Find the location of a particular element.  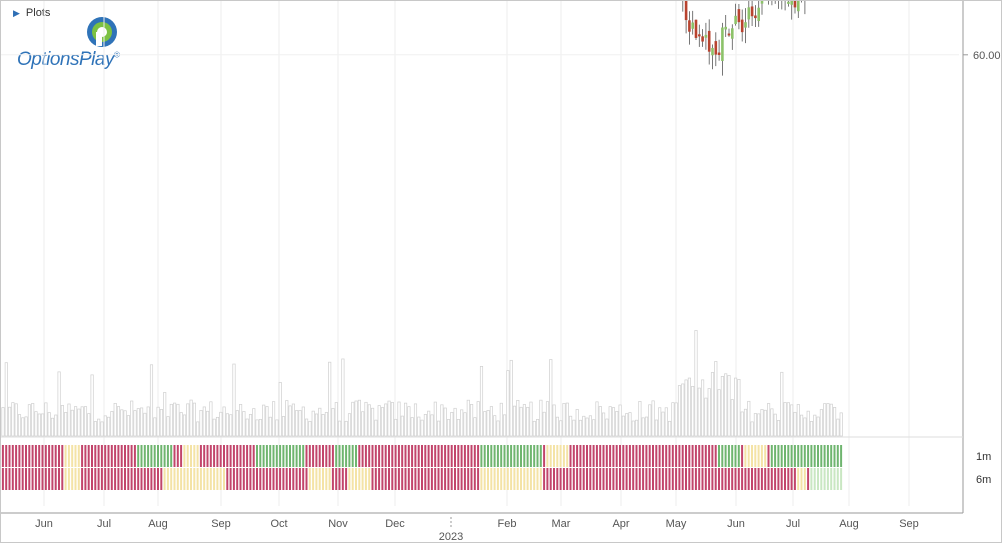

x-tick-label: Oct is located at coordinates (278, 524).